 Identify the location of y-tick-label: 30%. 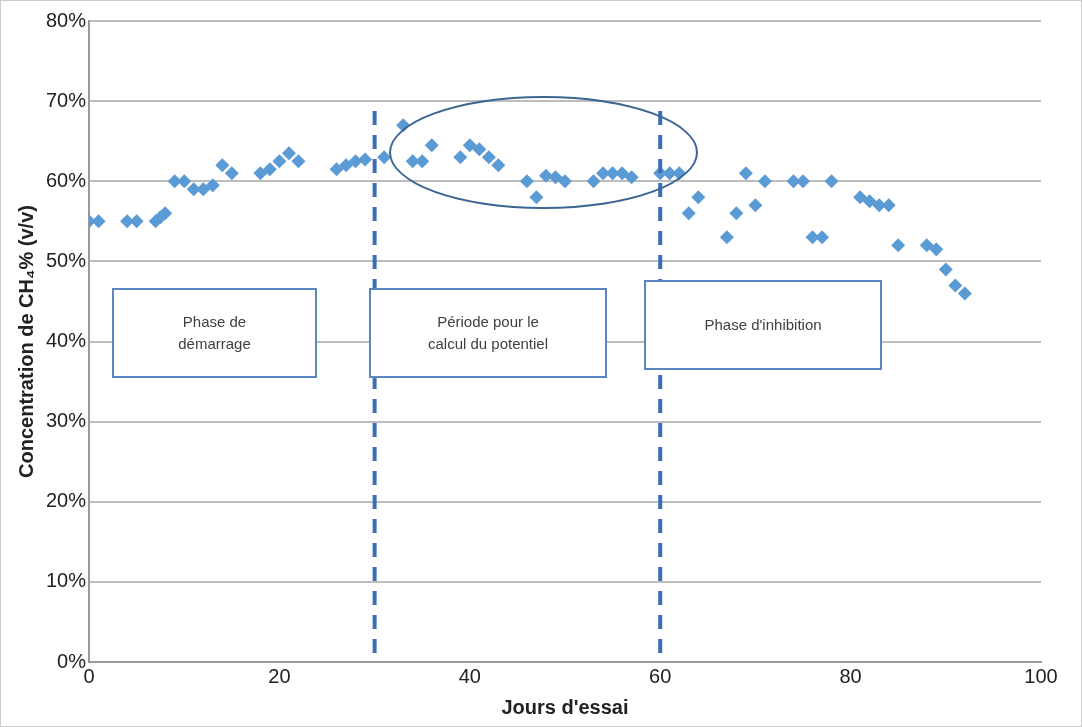
(66, 420).